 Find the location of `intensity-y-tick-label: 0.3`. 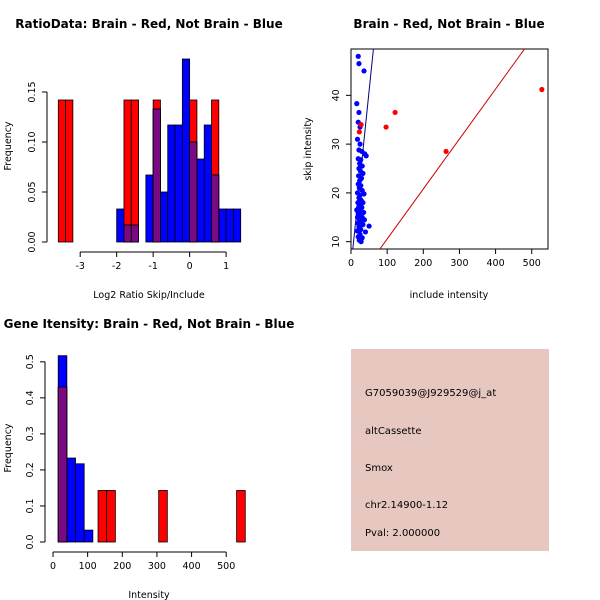

intensity-y-tick-label: 0.3 is located at coordinates (30, 433).